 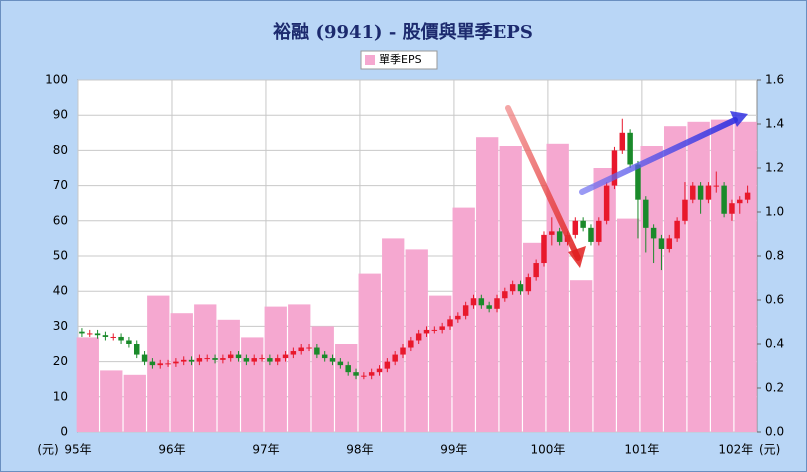 What do you see at coordinates (774, 432) in the screenshot?
I see `y2-tick-label: 0.0` at bounding box center [774, 432].